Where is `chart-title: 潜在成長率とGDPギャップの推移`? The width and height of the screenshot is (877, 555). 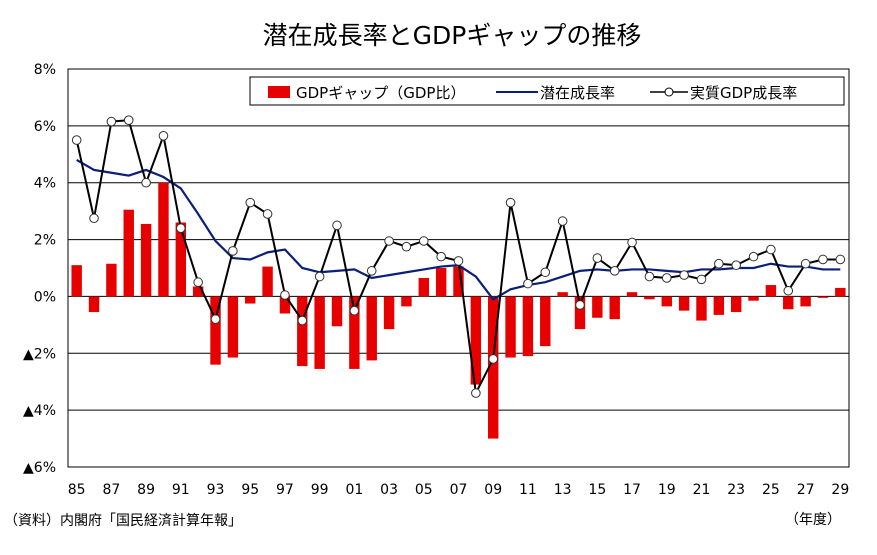 chart-title: 潜在成長率とGDPギャップの推移 is located at coordinates (452, 35).